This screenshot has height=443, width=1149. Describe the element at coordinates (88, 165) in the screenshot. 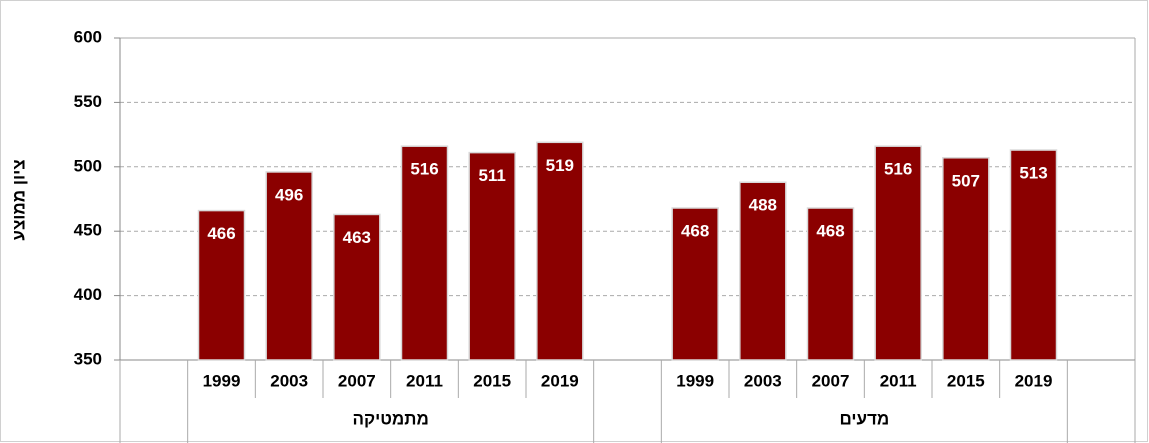

I see `y-tick-label: 500` at that location.